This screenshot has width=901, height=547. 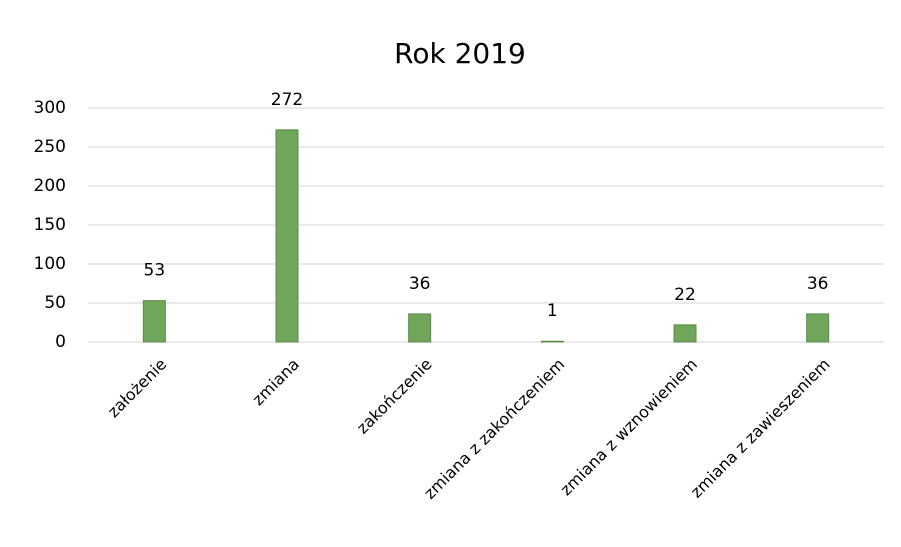 What do you see at coordinates (494, 429) in the screenshot?
I see `x-tick-label: zmiana z zakończeniem` at bounding box center [494, 429].